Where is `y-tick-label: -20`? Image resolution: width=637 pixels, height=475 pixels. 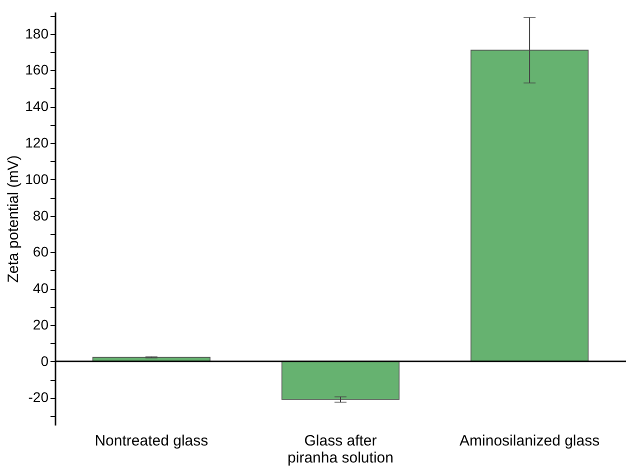
y-tick-label: -20 is located at coordinates (38, 397).